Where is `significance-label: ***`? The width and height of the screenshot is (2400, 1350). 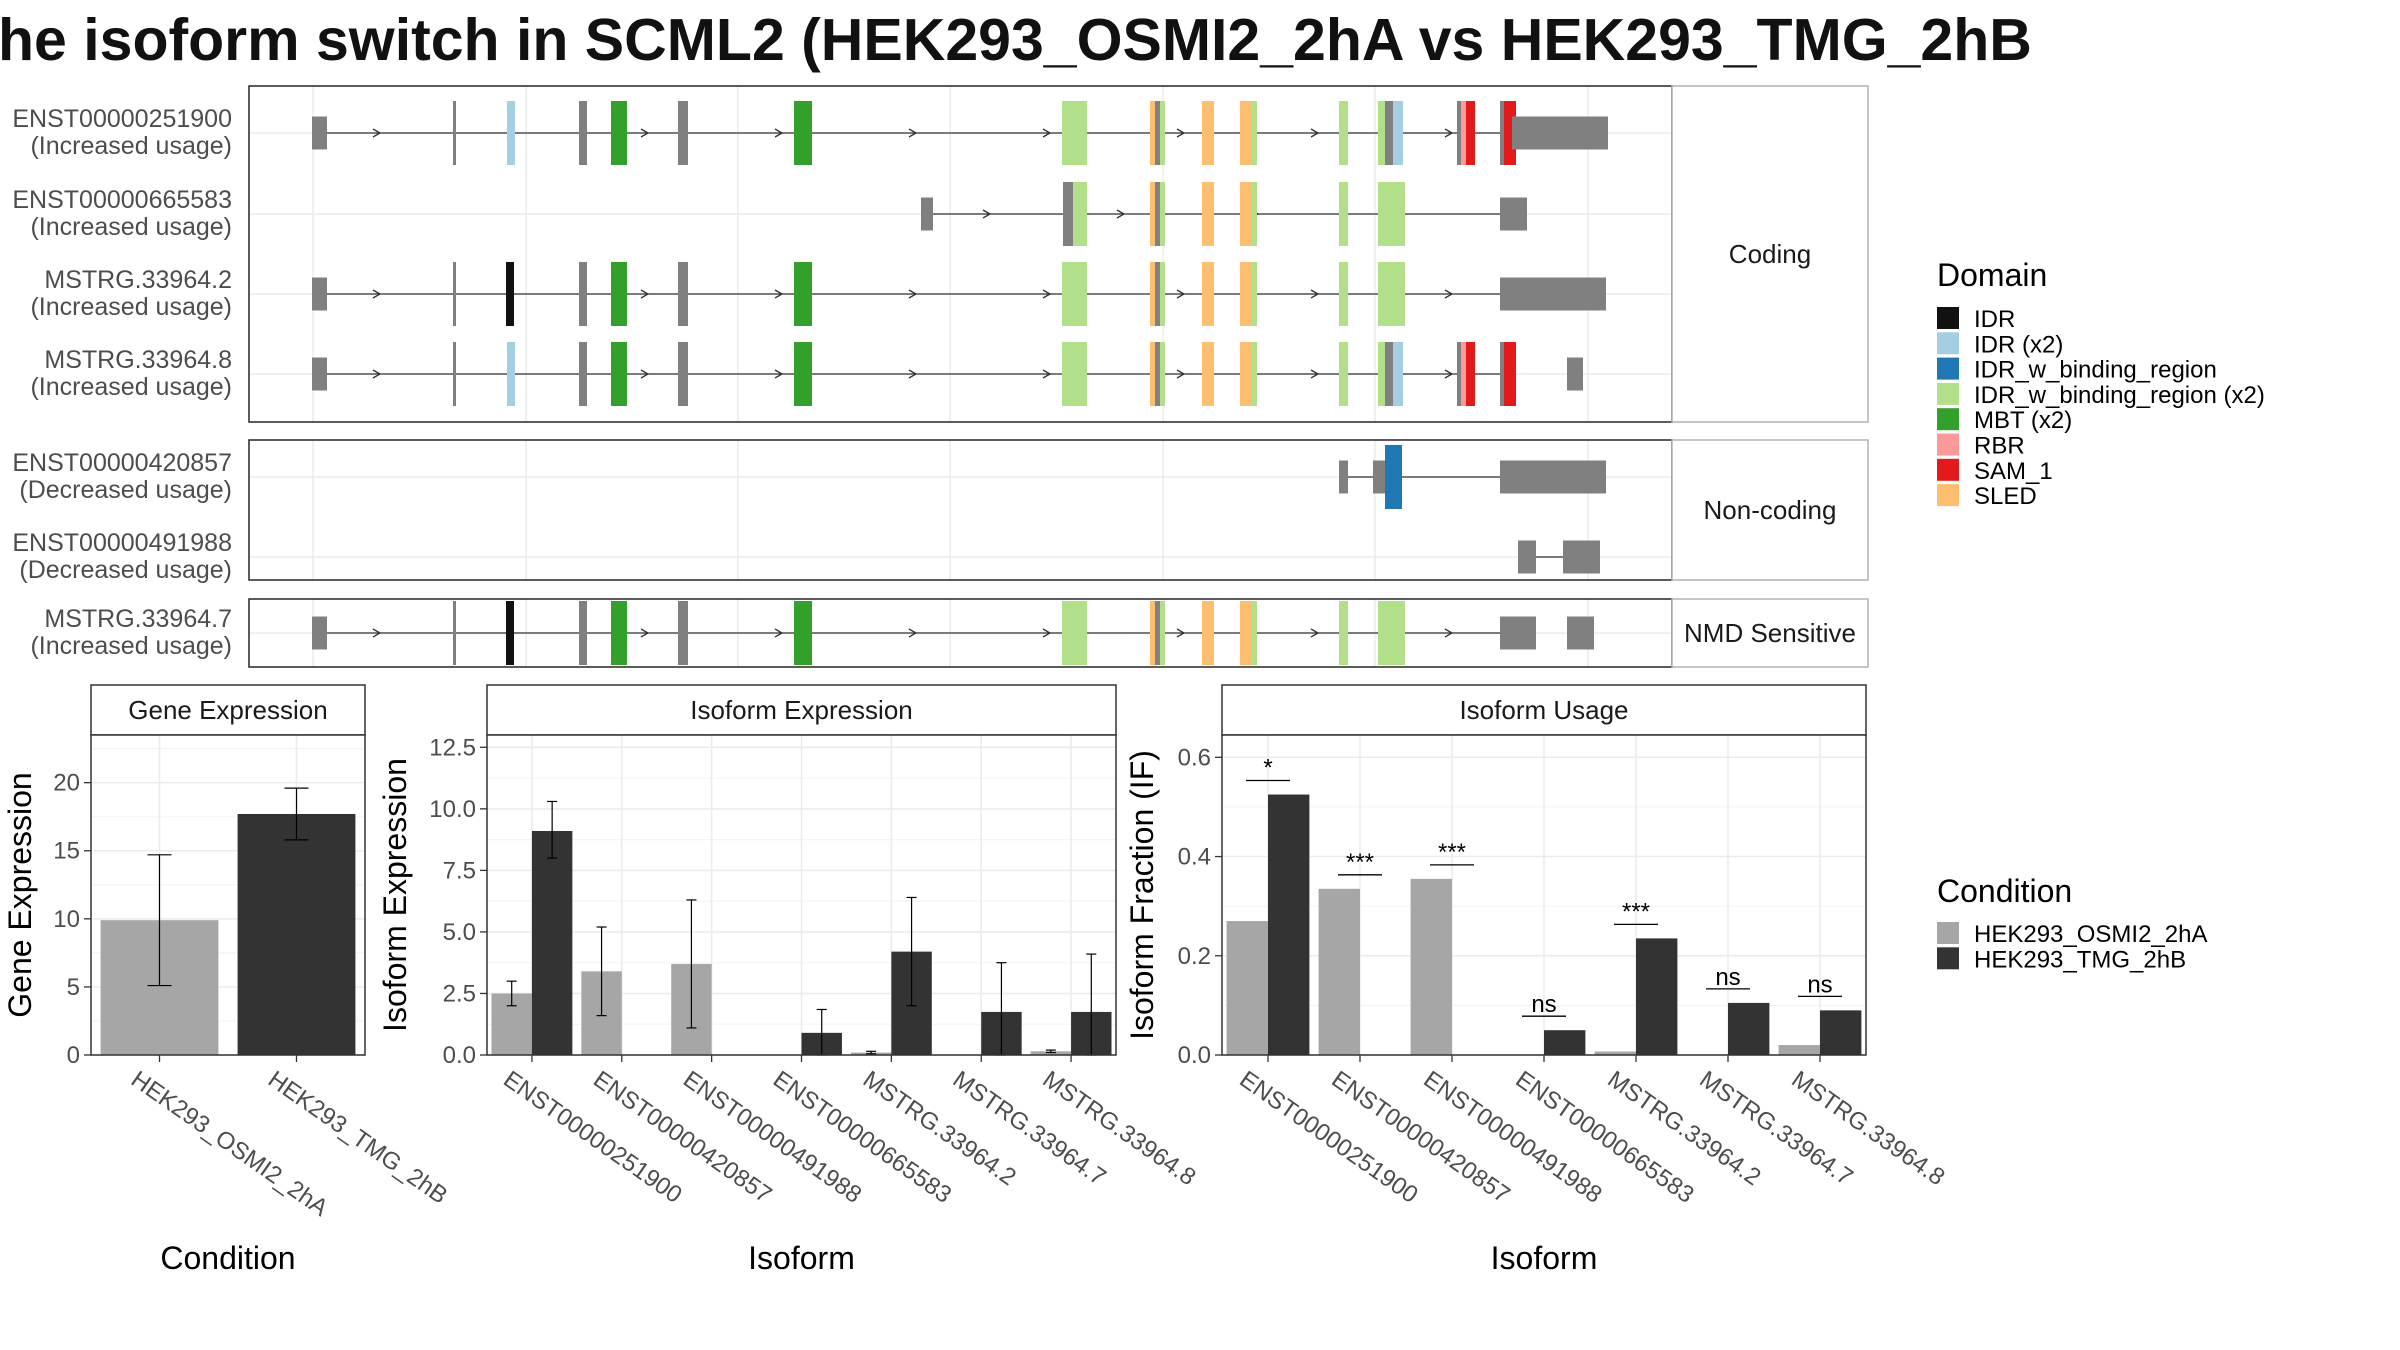
significance-label: *** is located at coordinates (1452, 852).